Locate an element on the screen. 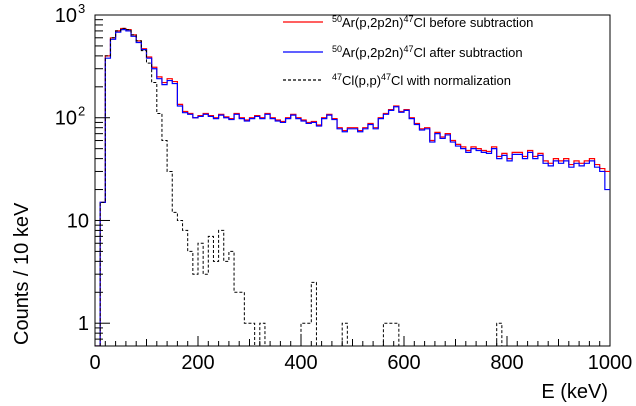  x-axis-title: E (keV) is located at coordinates (574, 392).